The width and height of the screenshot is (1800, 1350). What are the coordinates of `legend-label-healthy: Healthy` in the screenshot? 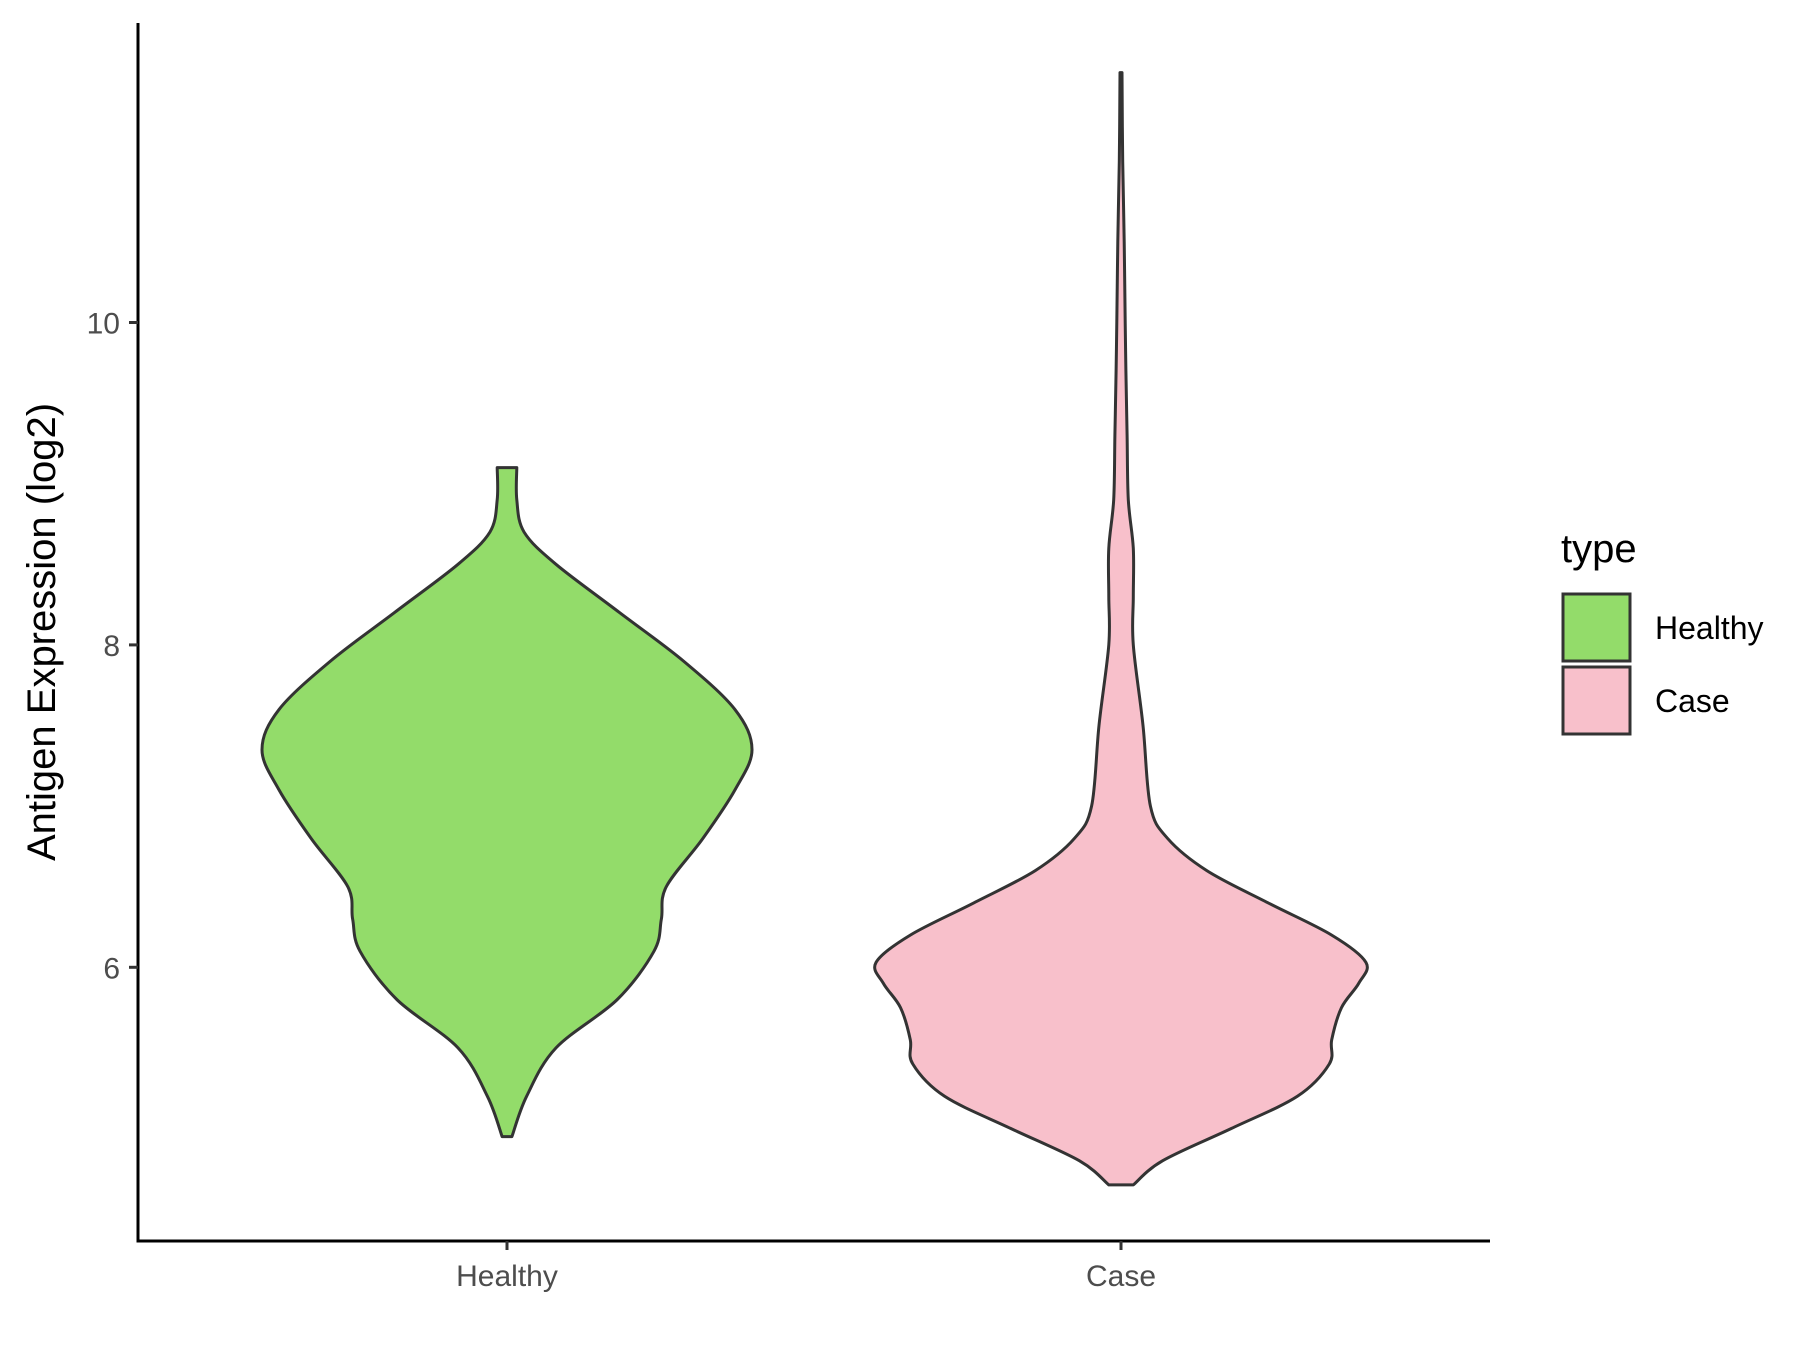 It's located at (1709, 628).